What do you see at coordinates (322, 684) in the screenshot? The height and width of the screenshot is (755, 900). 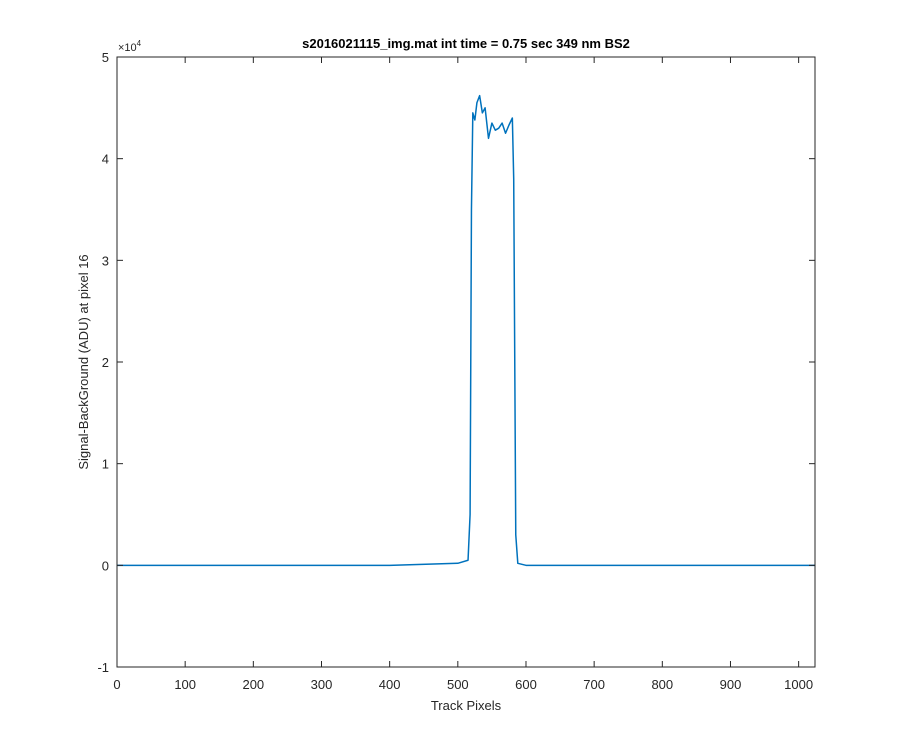 I see `x-tick-label: 300` at bounding box center [322, 684].